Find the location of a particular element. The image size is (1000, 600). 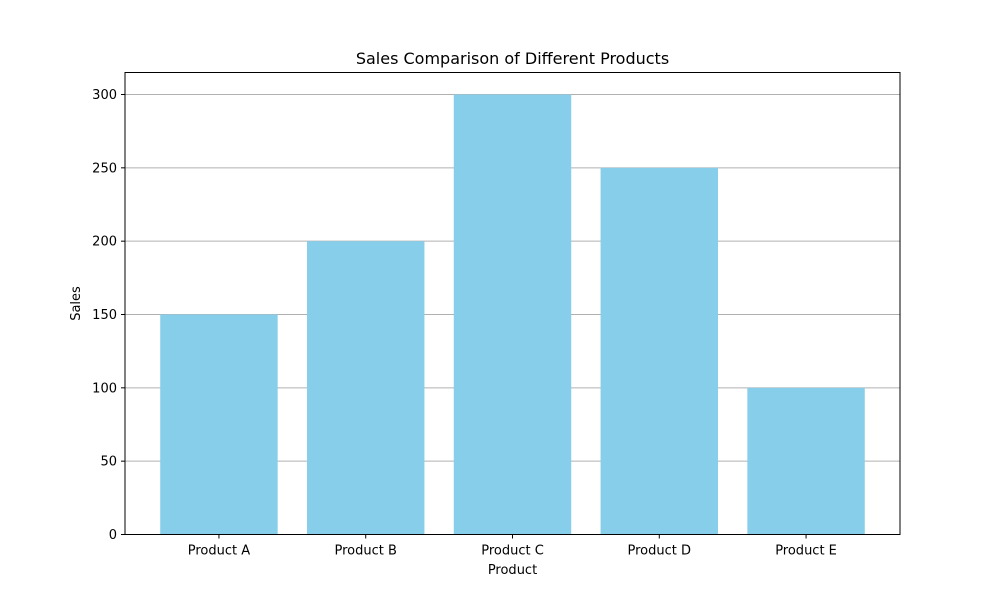

y-tick-label: 150 is located at coordinates (104, 315).